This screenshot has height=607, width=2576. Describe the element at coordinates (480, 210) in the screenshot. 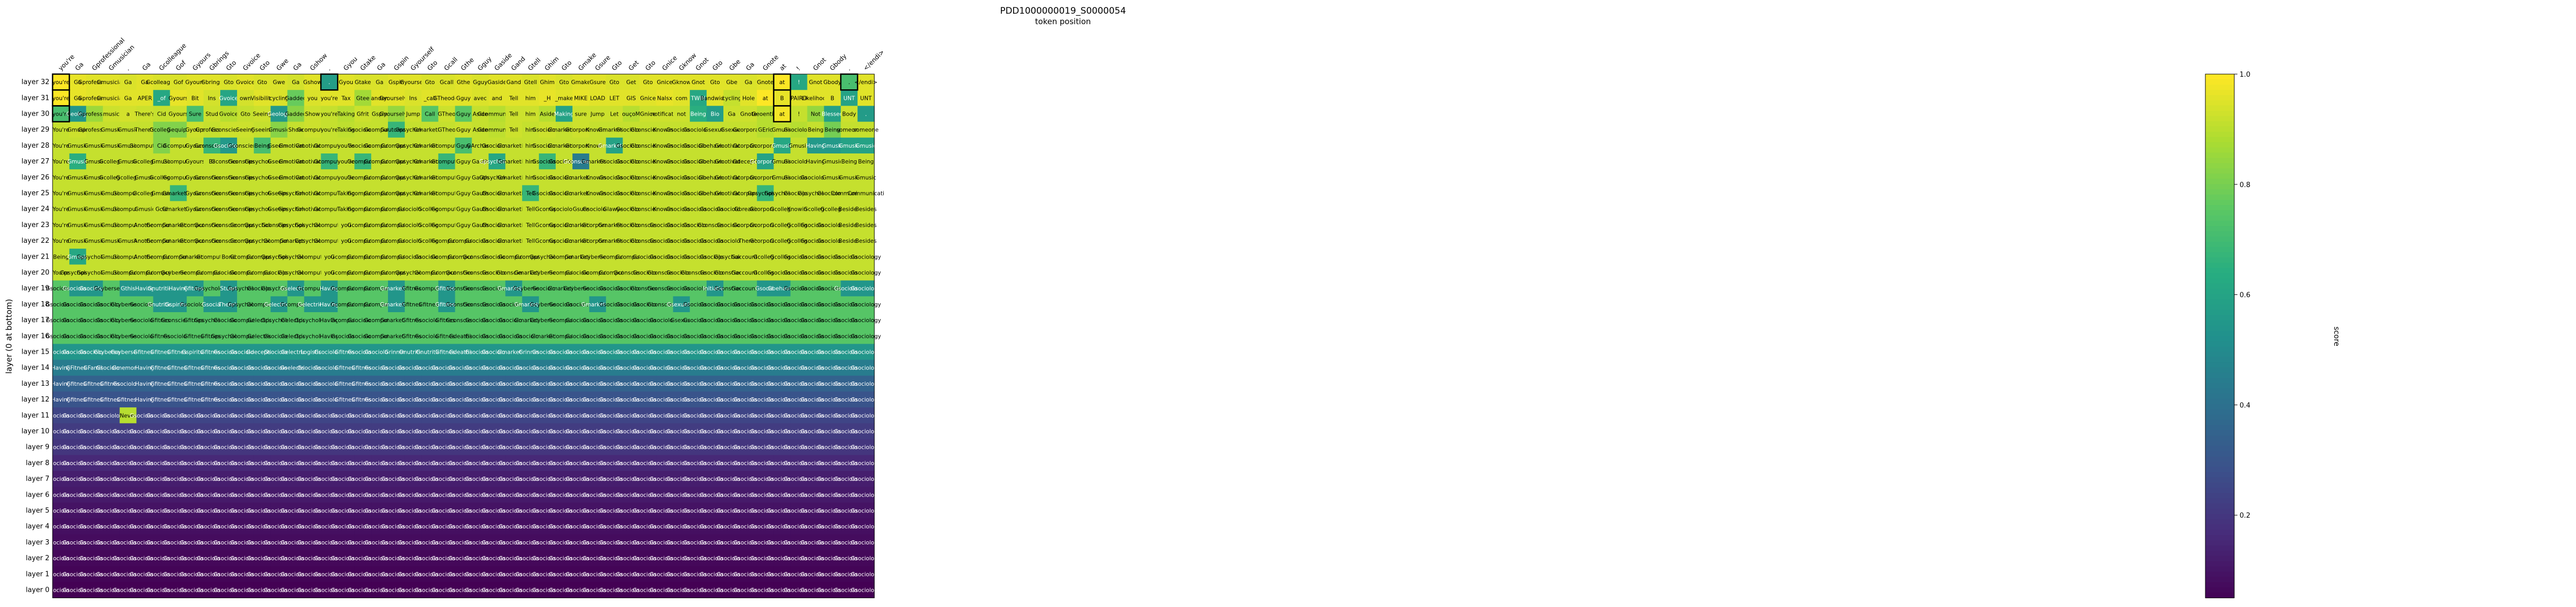

I see `cell-label: Gauth` at that location.